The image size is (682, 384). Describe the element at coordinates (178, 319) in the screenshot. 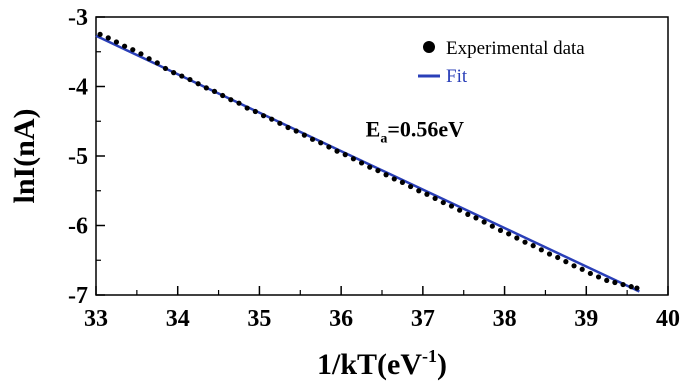

I see `x-tick-label: 34` at that location.